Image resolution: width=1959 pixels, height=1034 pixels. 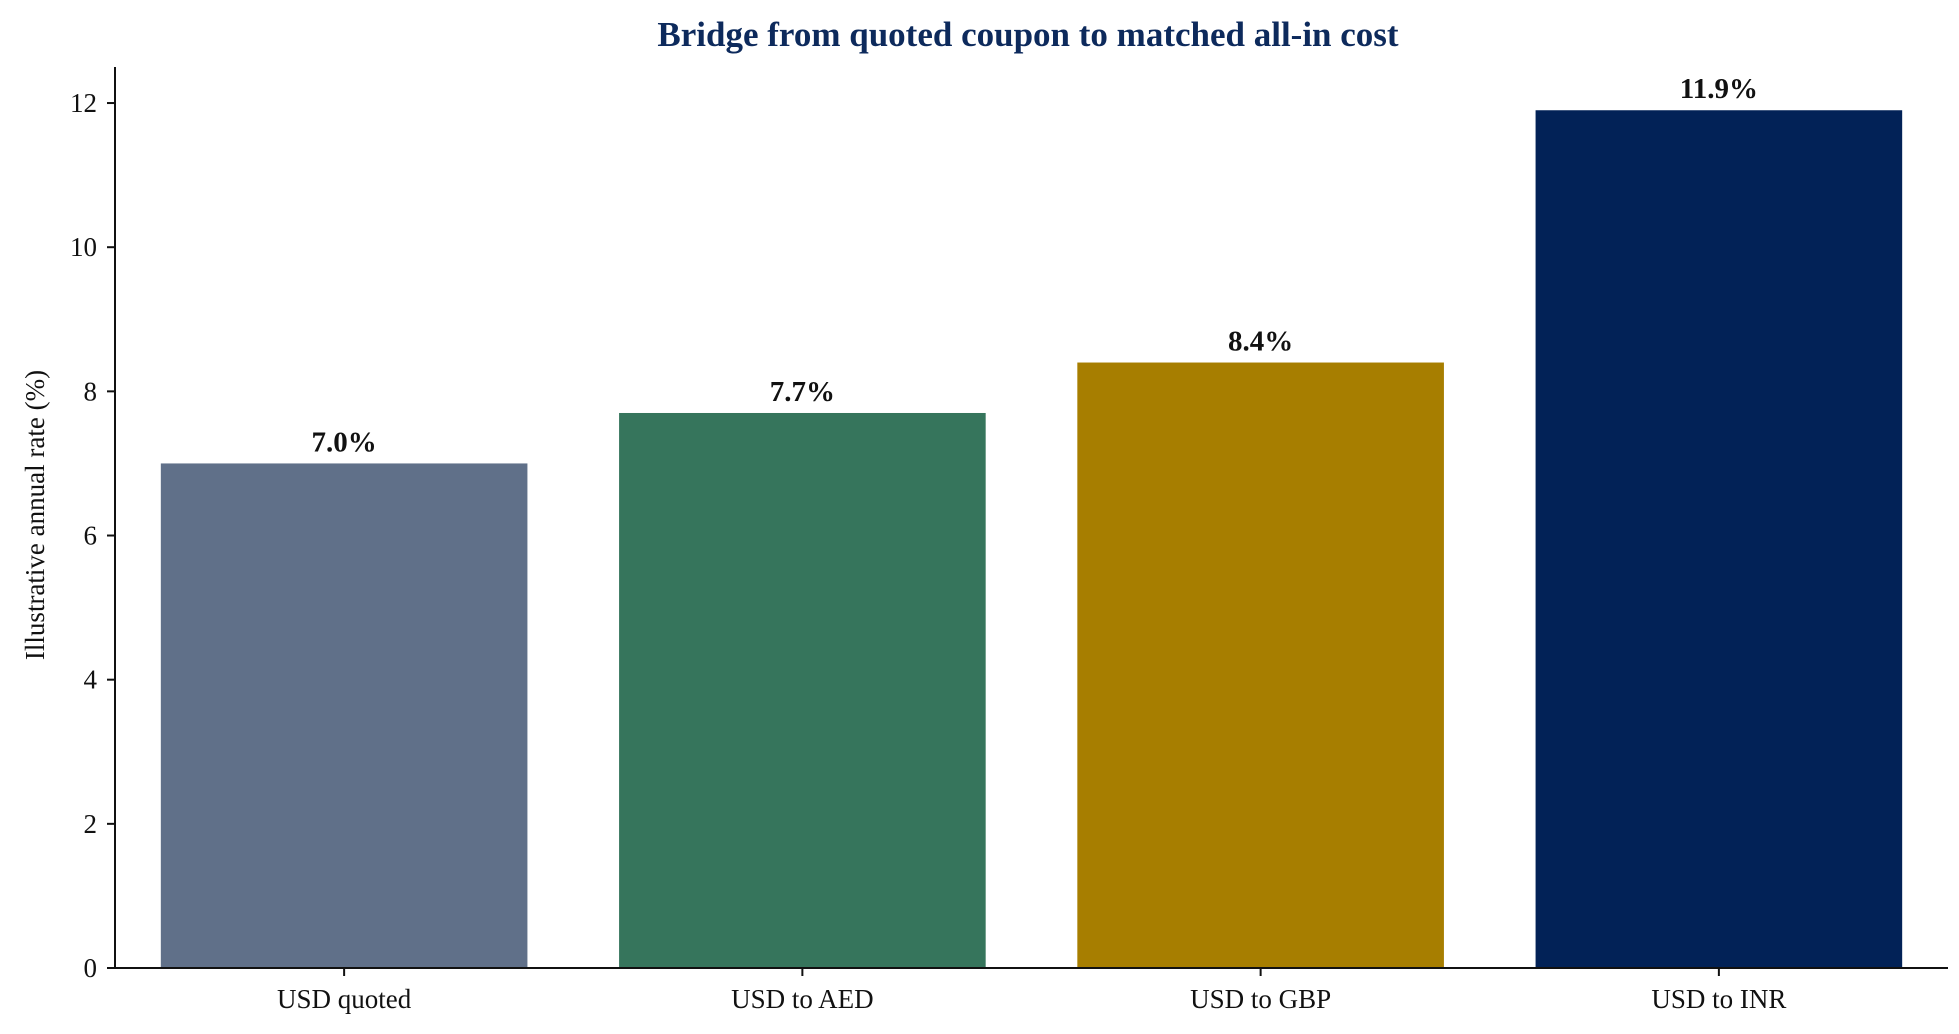 What do you see at coordinates (344, 999) in the screenshot?
I see `x-tick-label: USD quoted` at bounding box center [344, 999].